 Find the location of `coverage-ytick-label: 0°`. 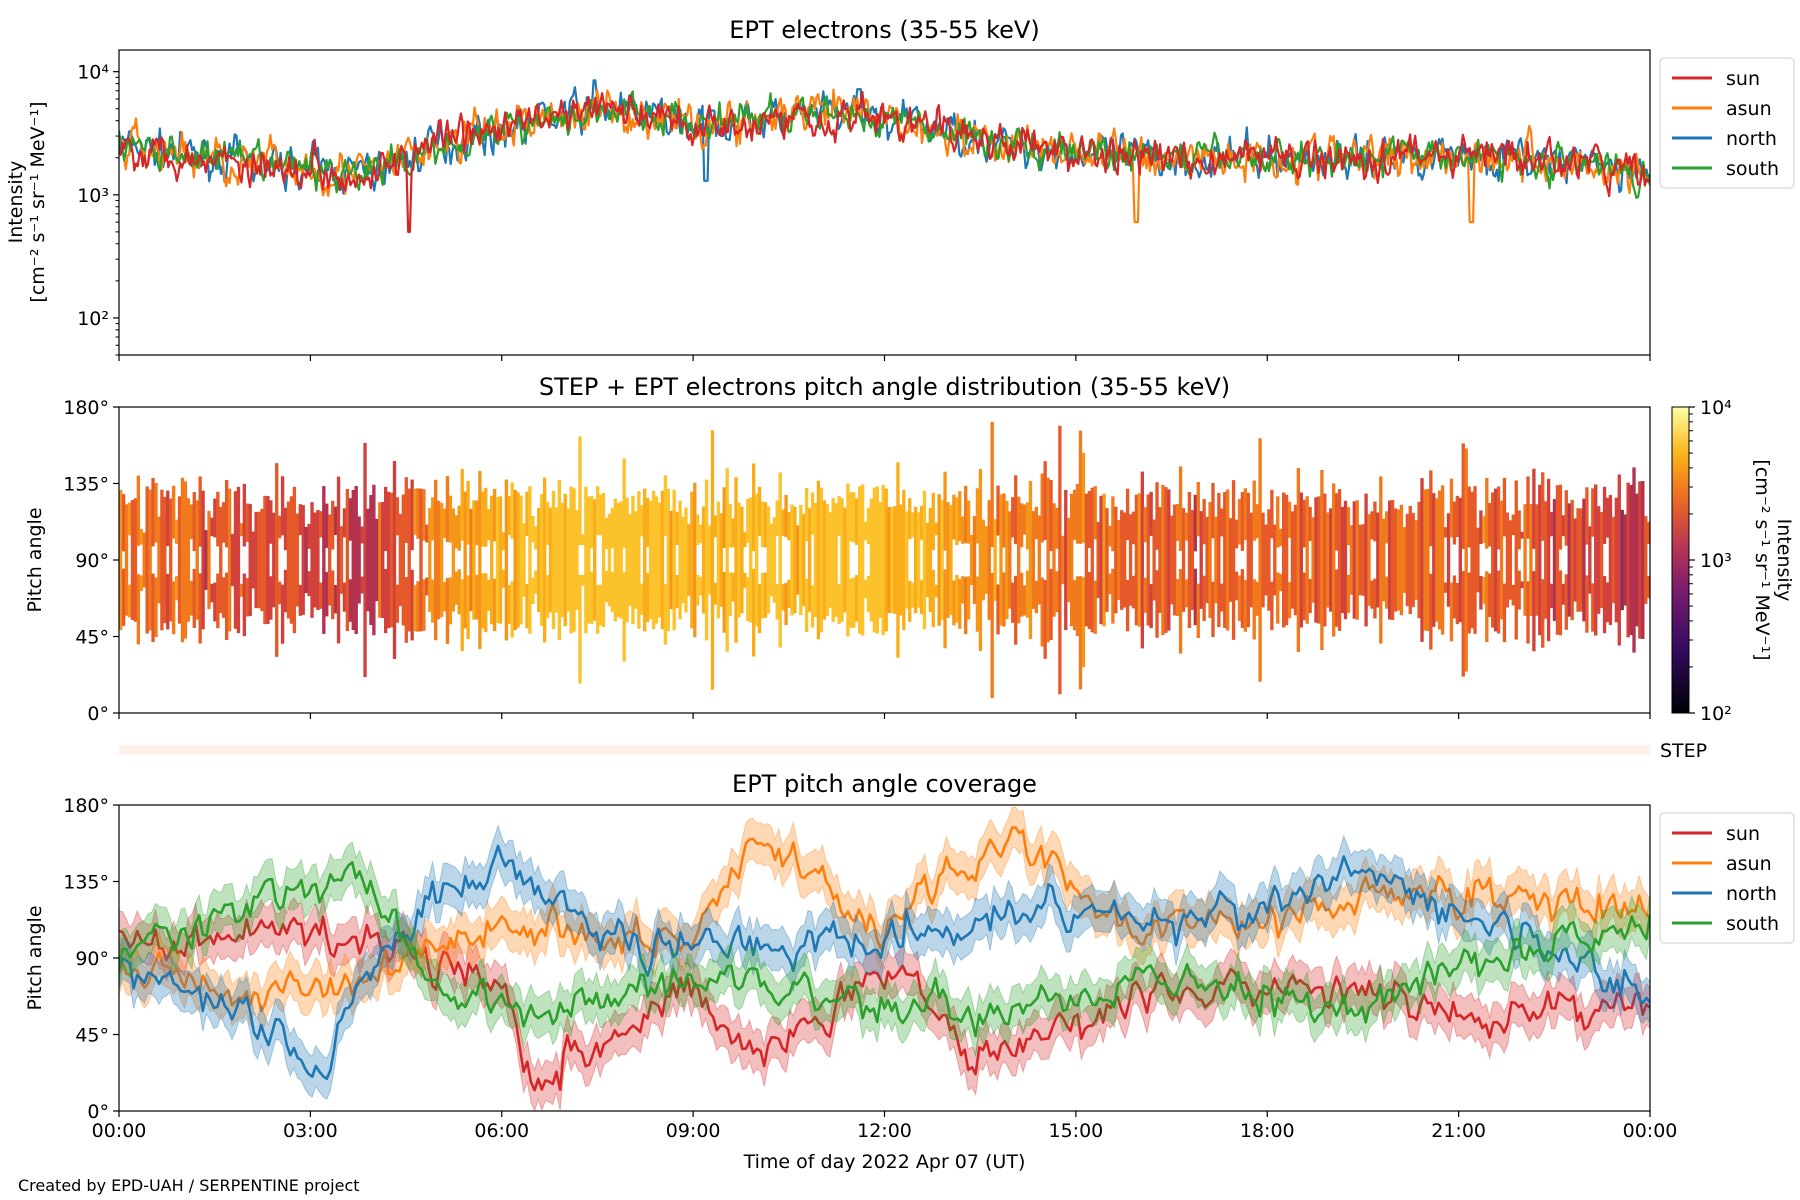

coverage-ytick-label: 0° is located at coordinates (98, 1112).